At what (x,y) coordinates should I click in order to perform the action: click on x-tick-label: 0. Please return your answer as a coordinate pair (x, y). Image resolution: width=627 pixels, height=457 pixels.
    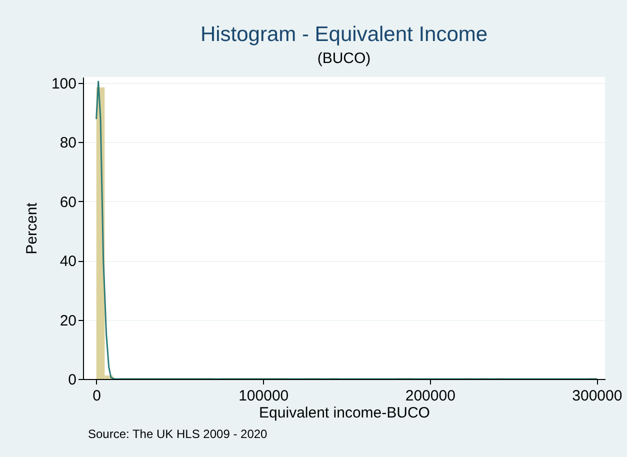
    Looking at the image, I should click on (97, 396).